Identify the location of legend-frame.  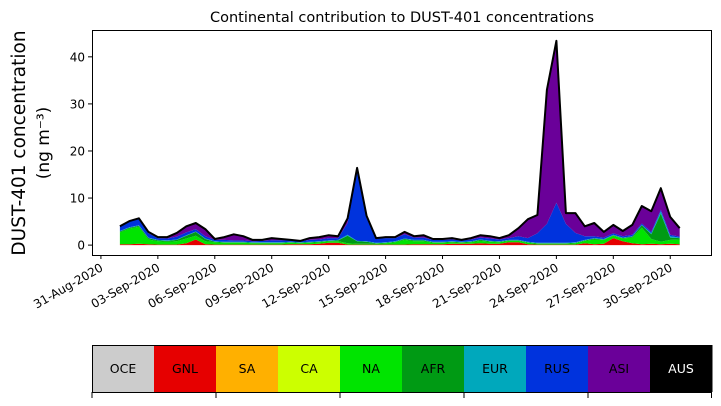
(402, 369).